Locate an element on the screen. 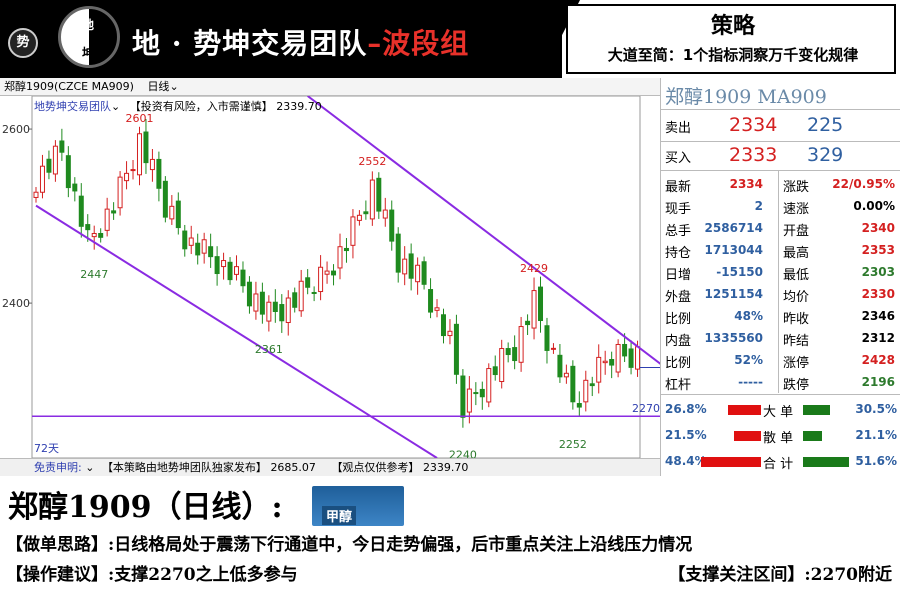 The image size is (900, 600). quote-value: 1713044 is located at coordinates (733, 250).